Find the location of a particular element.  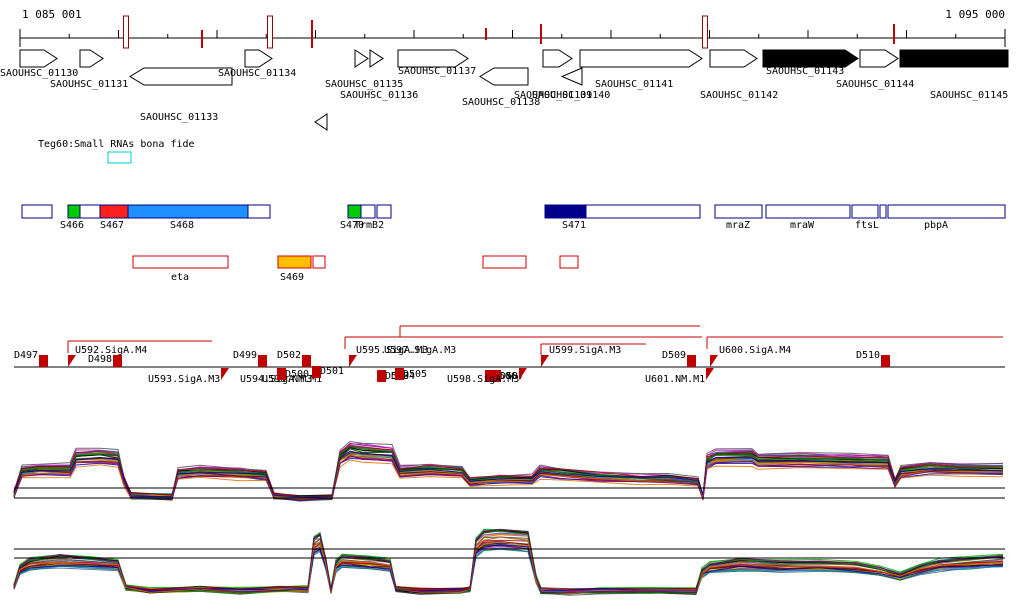

segment-label: S467 is located at coordinates (112, 225).